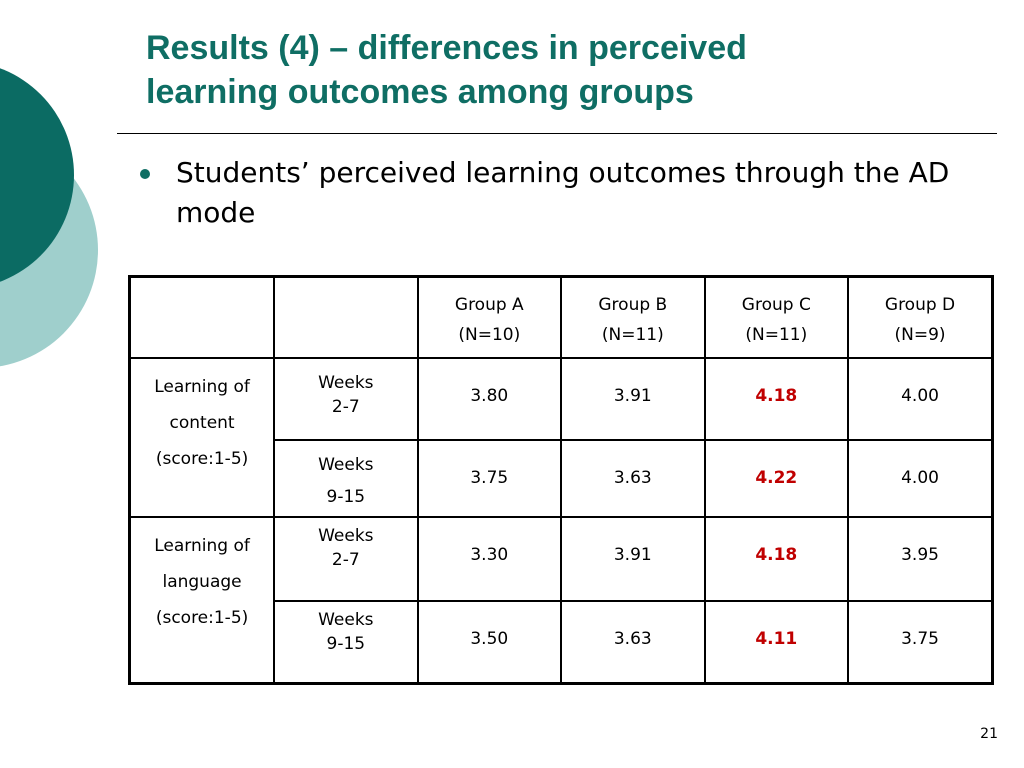  Describe the element at coordinates (489, 642) in the screenshot. I see `value-cell: 3.50` at that location.